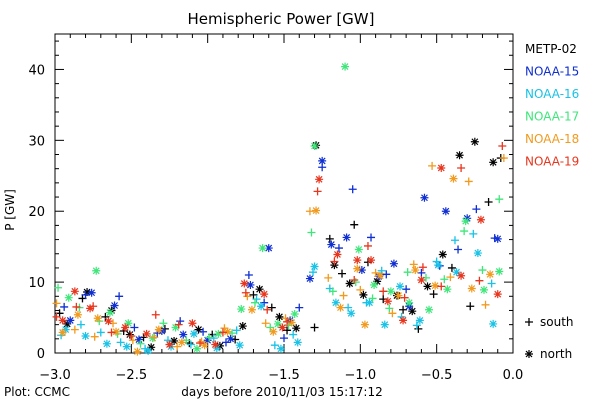 This screenshot has height=400, width=600. What do you see at coordinates (41, 354) in the screenshot?
I see `y-tick-label: 0` at bounding box center [41, 354].